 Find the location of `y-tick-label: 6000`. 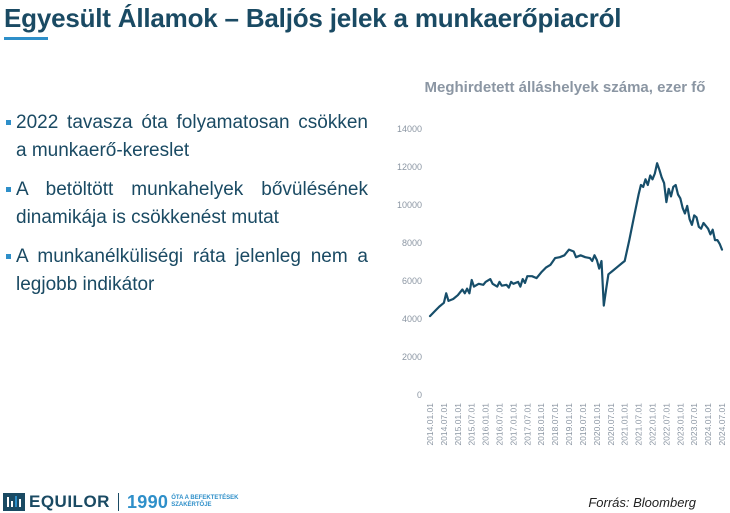

y-tick-label: 6000 is located at coordinates (412, 281).